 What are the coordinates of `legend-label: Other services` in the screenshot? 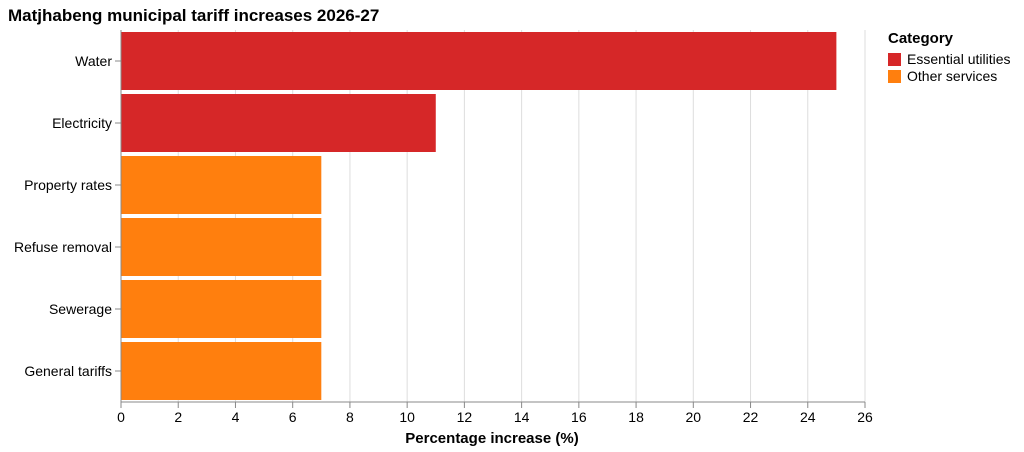 It's located at (952, 76).